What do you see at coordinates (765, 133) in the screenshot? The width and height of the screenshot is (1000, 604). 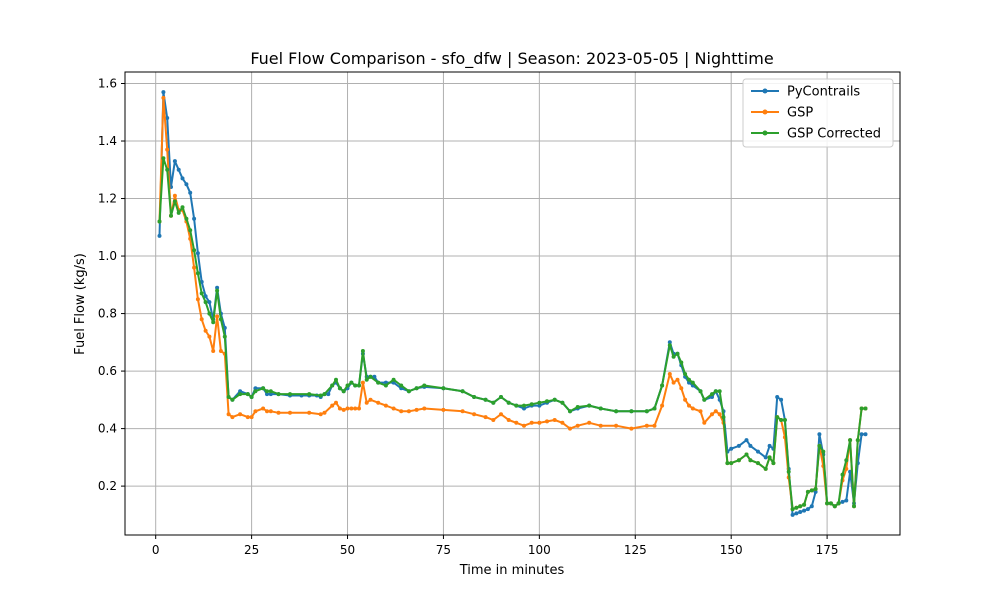 I see `legend-swatch-marker` at bounding box center [765, 133].